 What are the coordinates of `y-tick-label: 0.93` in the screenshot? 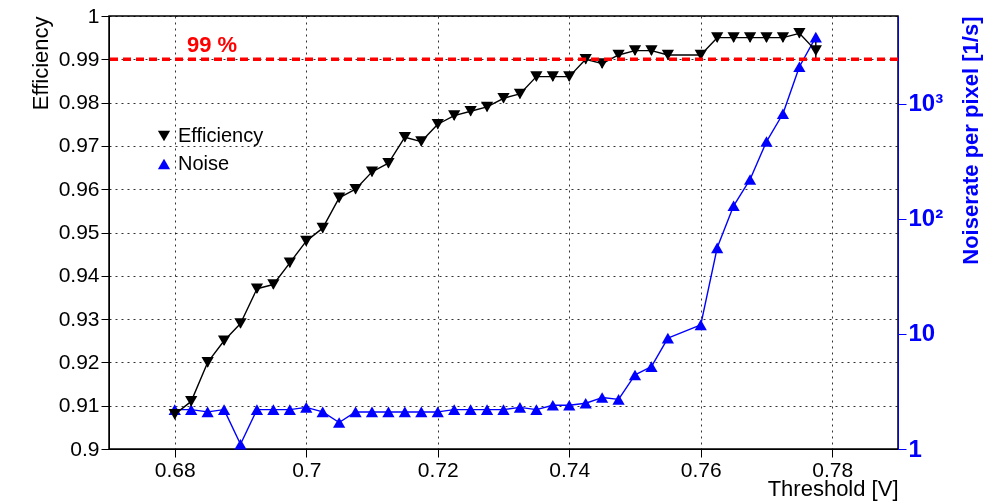 It's located at (79, 318).